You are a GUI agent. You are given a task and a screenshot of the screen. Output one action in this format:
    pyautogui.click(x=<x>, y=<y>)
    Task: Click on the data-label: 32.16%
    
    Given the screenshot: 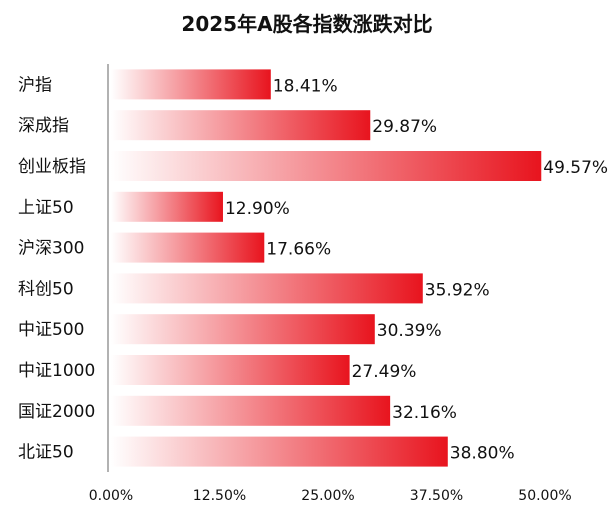 What is the action you would take?
    pyautogui.click(x=424, y=413)
    